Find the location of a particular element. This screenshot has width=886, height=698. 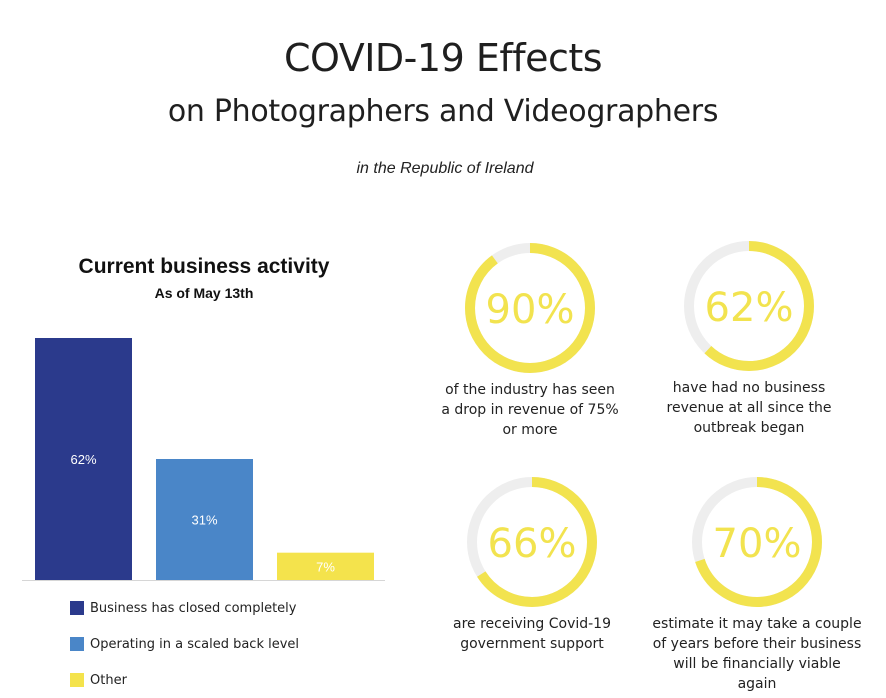

stat-ring-government-support: 66% is located at coordinates (532, 542).